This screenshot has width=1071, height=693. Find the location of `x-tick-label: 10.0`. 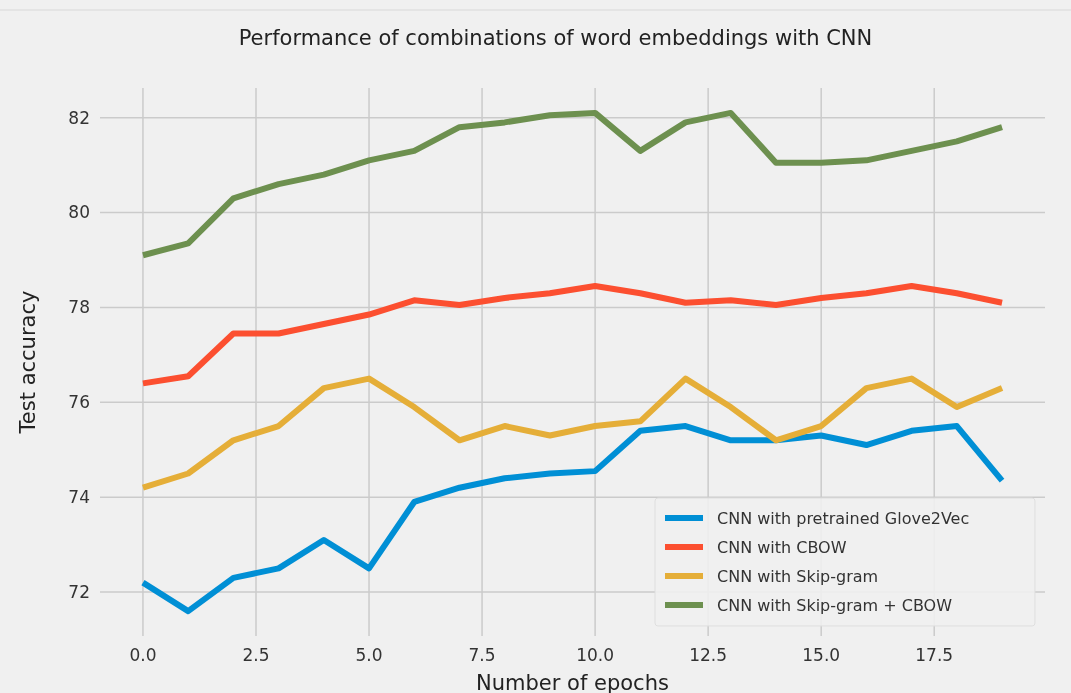

x-tick-label: 10.0 is located at coordinates (595, 655).